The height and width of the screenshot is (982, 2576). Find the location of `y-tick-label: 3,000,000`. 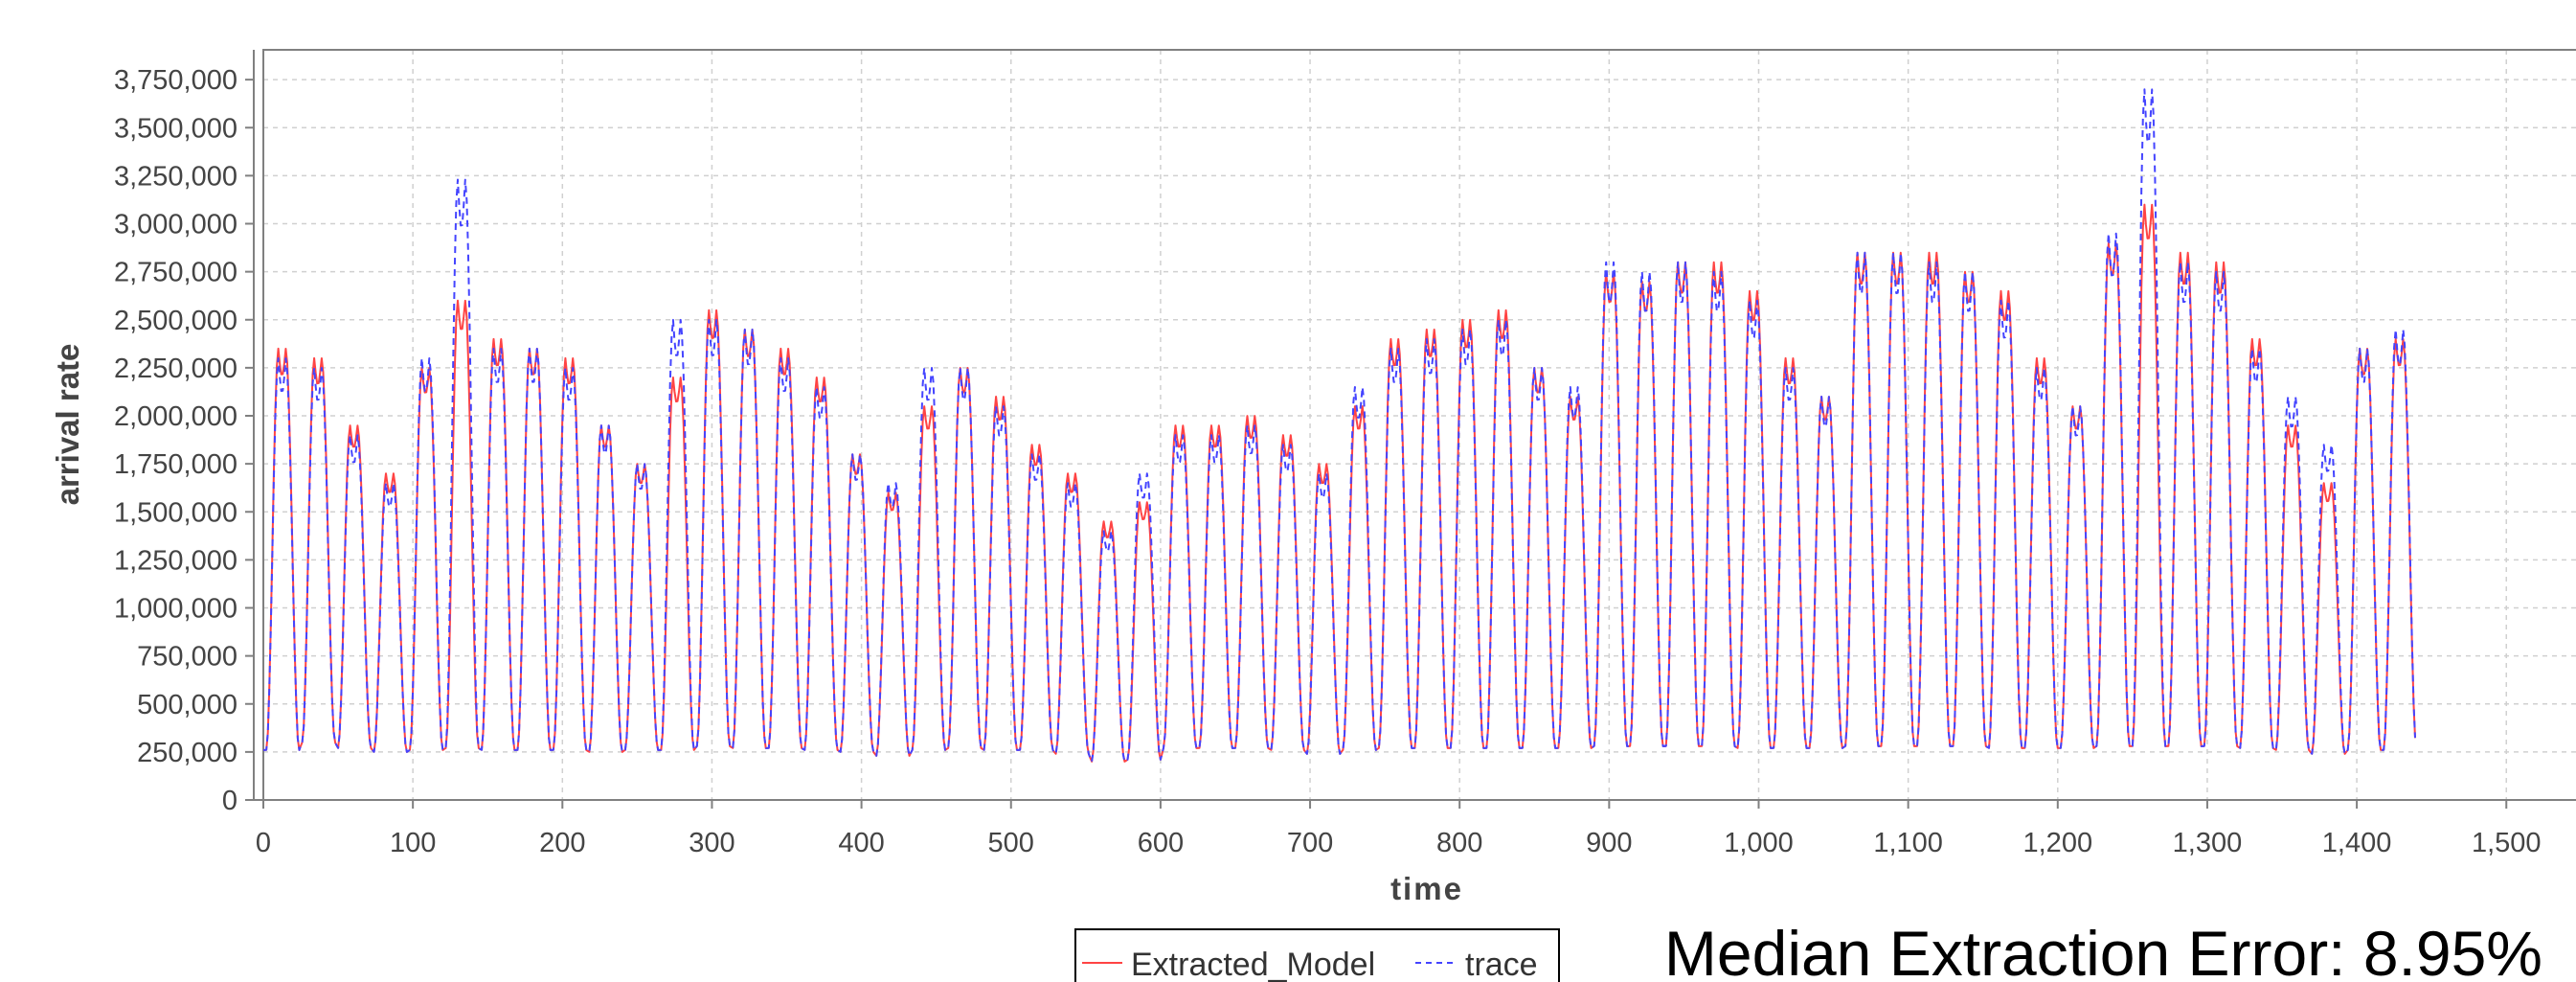

y-tick-label: 3,000,000 is located at coordinates (175, 225).